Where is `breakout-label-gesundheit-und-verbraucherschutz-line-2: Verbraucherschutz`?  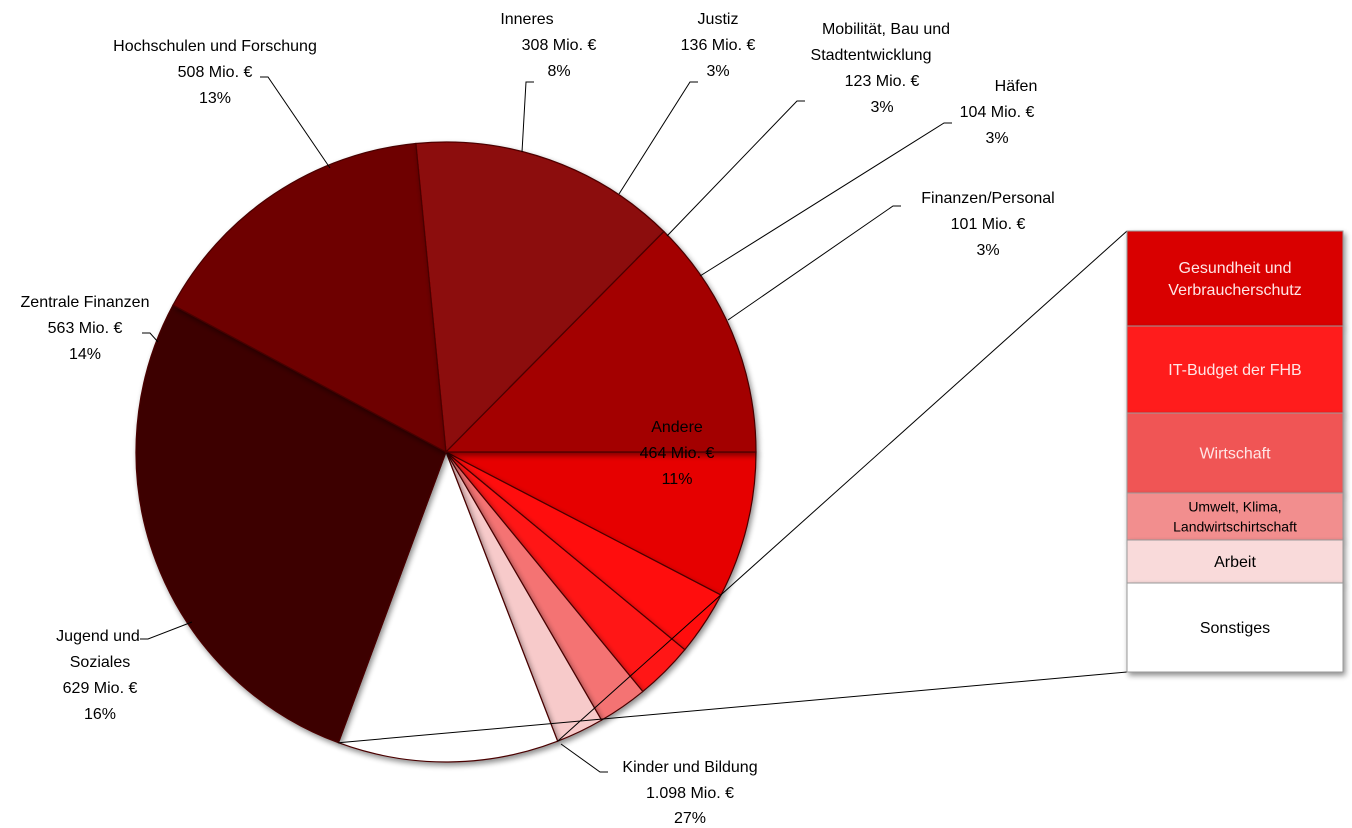 breakout-label-gesundheit-und-verbraucherschutz-line-2: Verbraucherschutz is located at coordinates (1234, 290).